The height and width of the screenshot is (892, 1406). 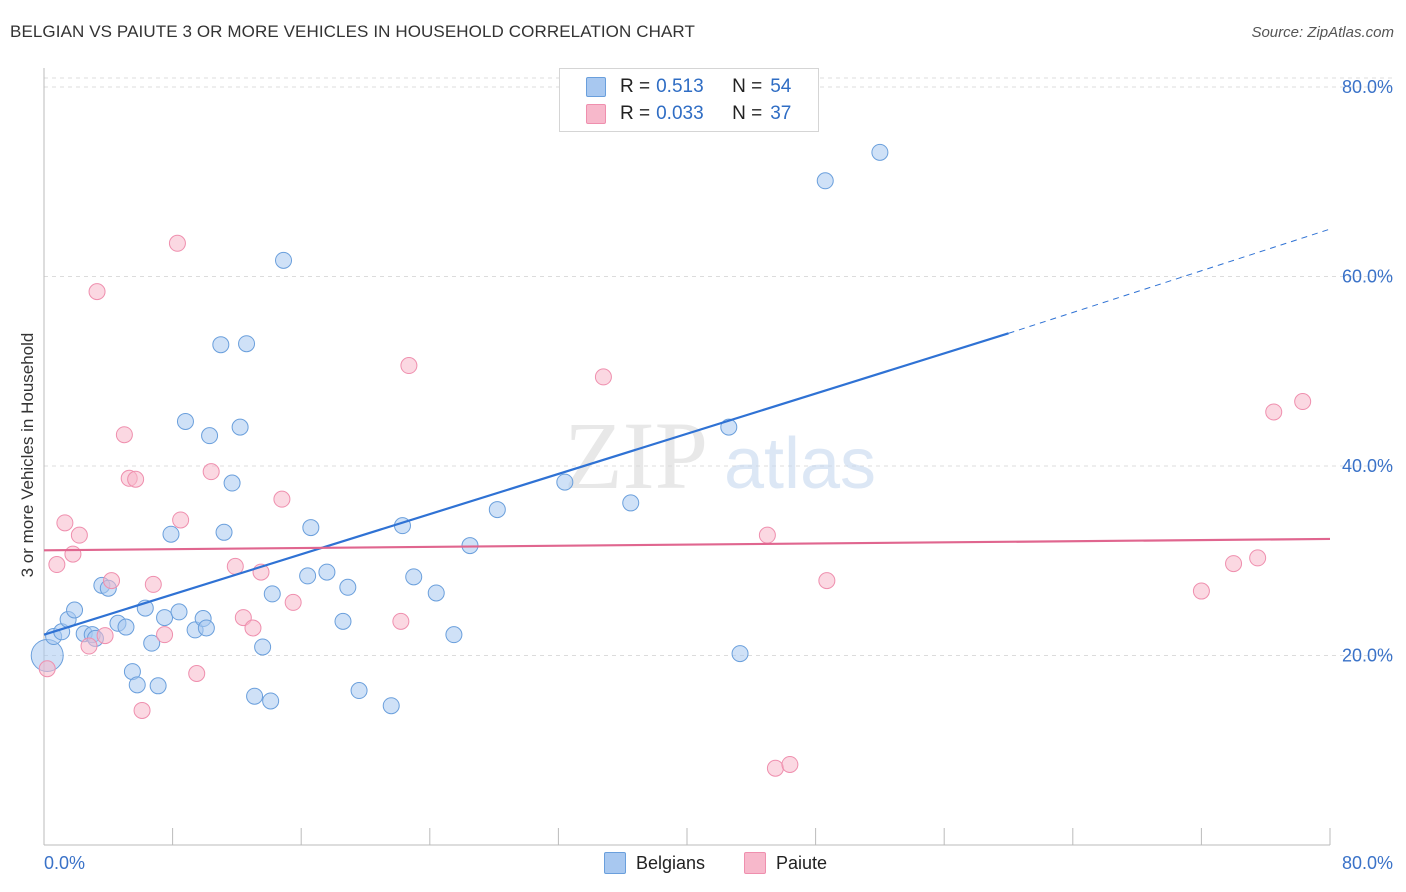 What do you see at coordinates (781, 86) in the screenshot?
I see `legend-n-value: 54` at bounding box center [781, 86].